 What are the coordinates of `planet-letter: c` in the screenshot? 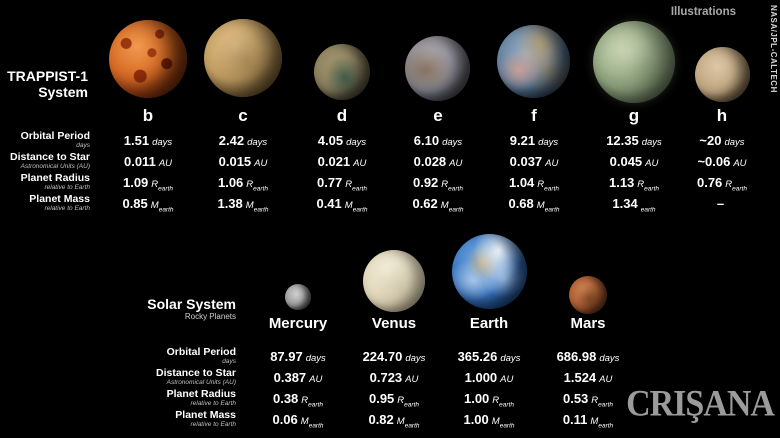 It's located at (243, 115).